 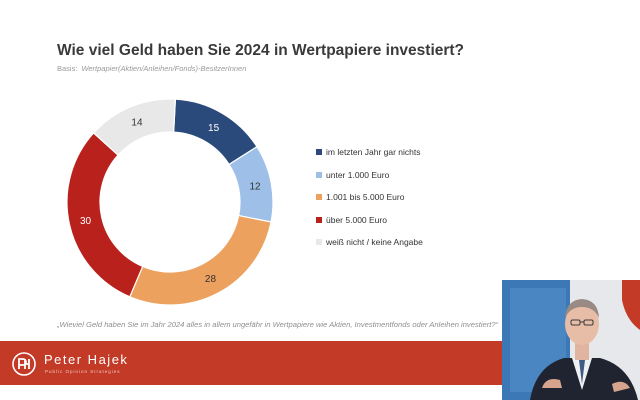 What do you see at coordinates (211, 279) in the screenshot?
I see `donut-slice-label-3: 28` at bounding box center [211, 279].